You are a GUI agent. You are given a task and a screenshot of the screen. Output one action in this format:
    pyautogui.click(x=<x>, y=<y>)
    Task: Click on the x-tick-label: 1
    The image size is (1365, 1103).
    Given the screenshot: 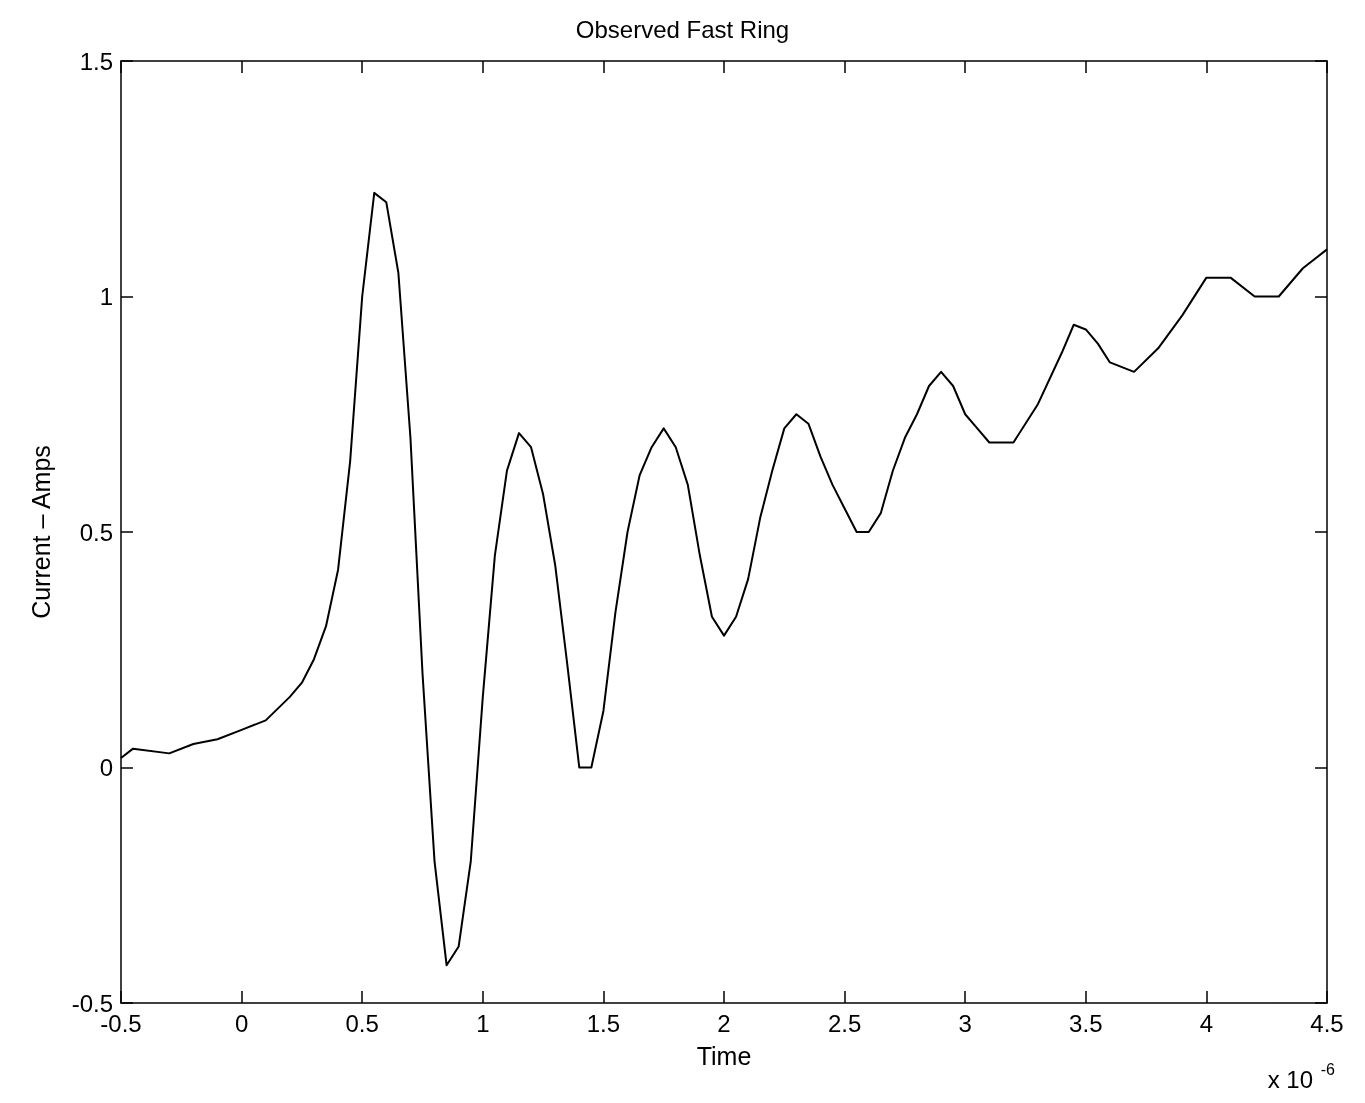 What is the action you would take?
    pyautogui.click(x=483, y=1023)
    